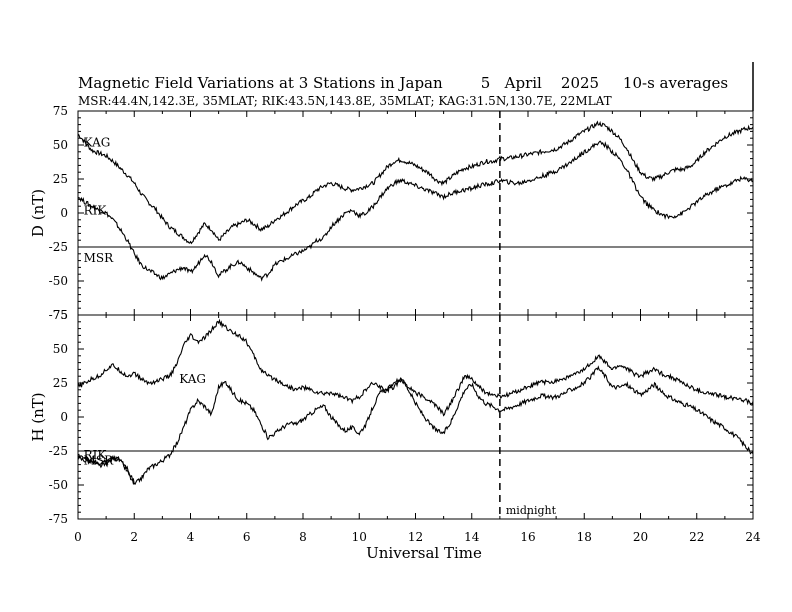  I want to click on x-tick-label: 2, so click(134, 537).